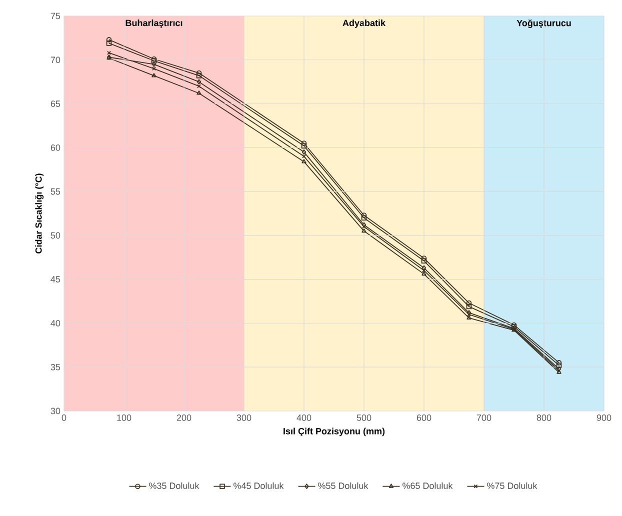 This screenshot has width=622, height=516. What do you see at coordinates (484, 417) in the screenshot?
I see `x-tick-label: 700` at bounding box center [484, 417].